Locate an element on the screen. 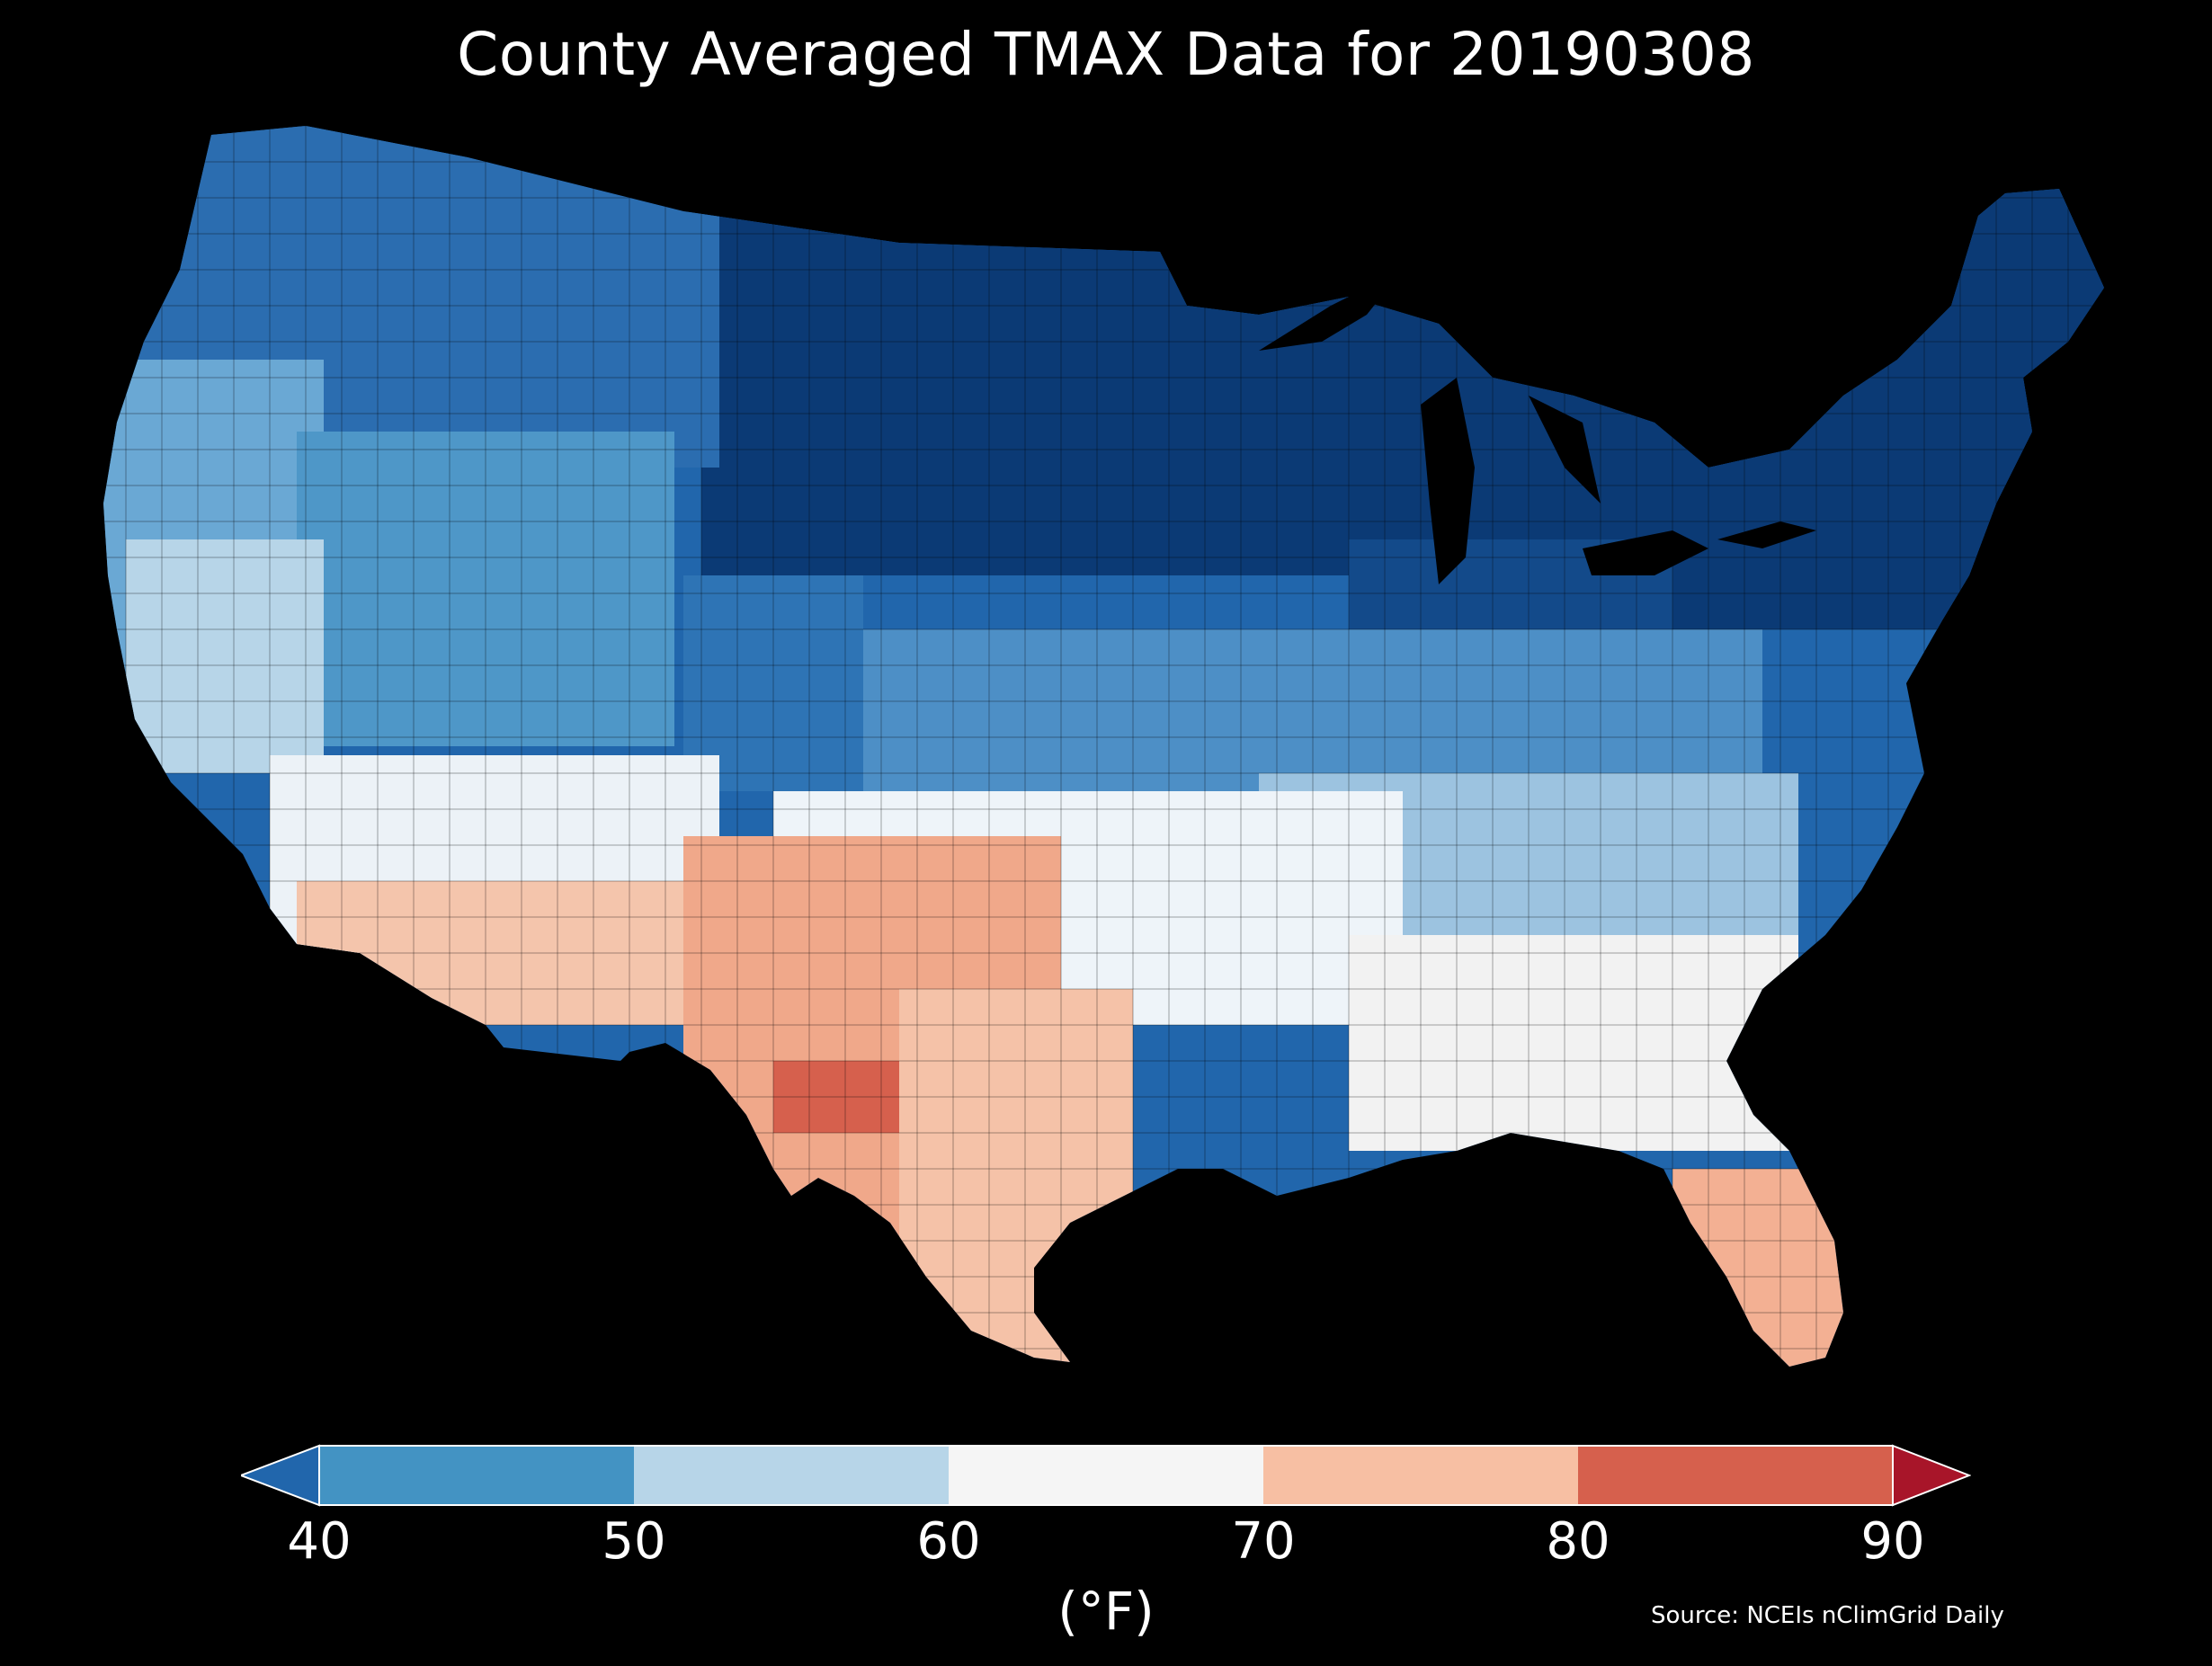  colorbar is located at coordinates (1106, 1475).